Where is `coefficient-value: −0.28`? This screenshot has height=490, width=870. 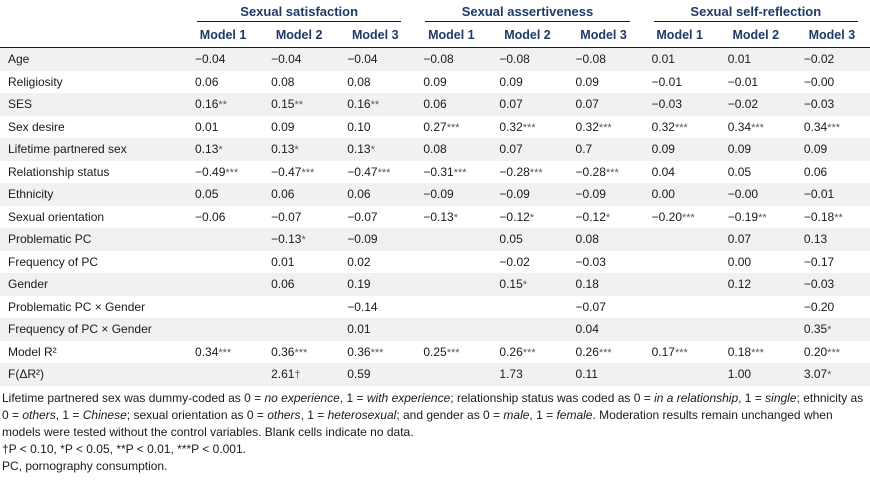 coefficient-value: −0.28 is located at coordinates (590, 171).